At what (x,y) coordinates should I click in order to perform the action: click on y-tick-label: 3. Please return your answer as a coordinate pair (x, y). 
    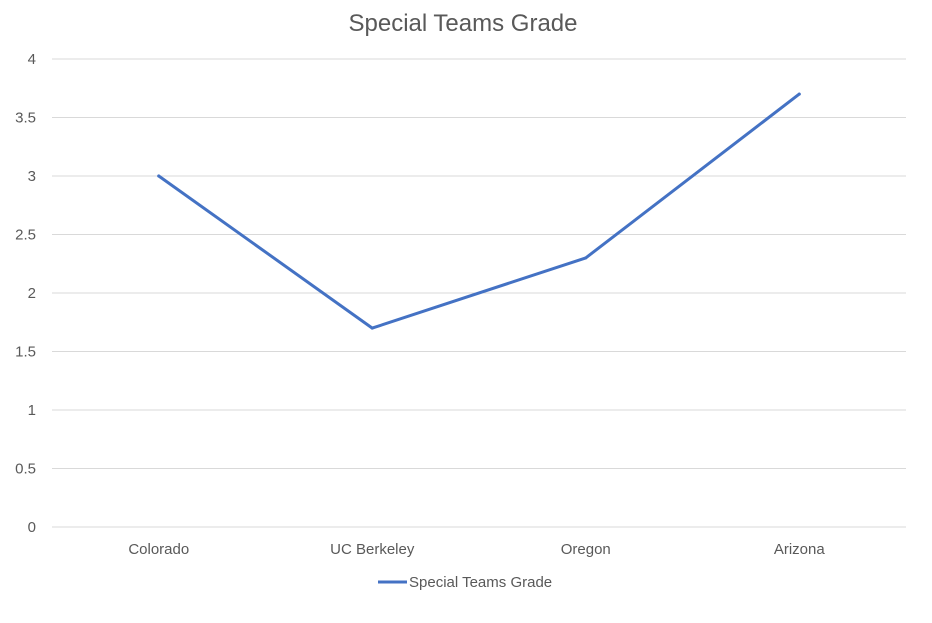
    Looking at the image, I should click on (32, 176).